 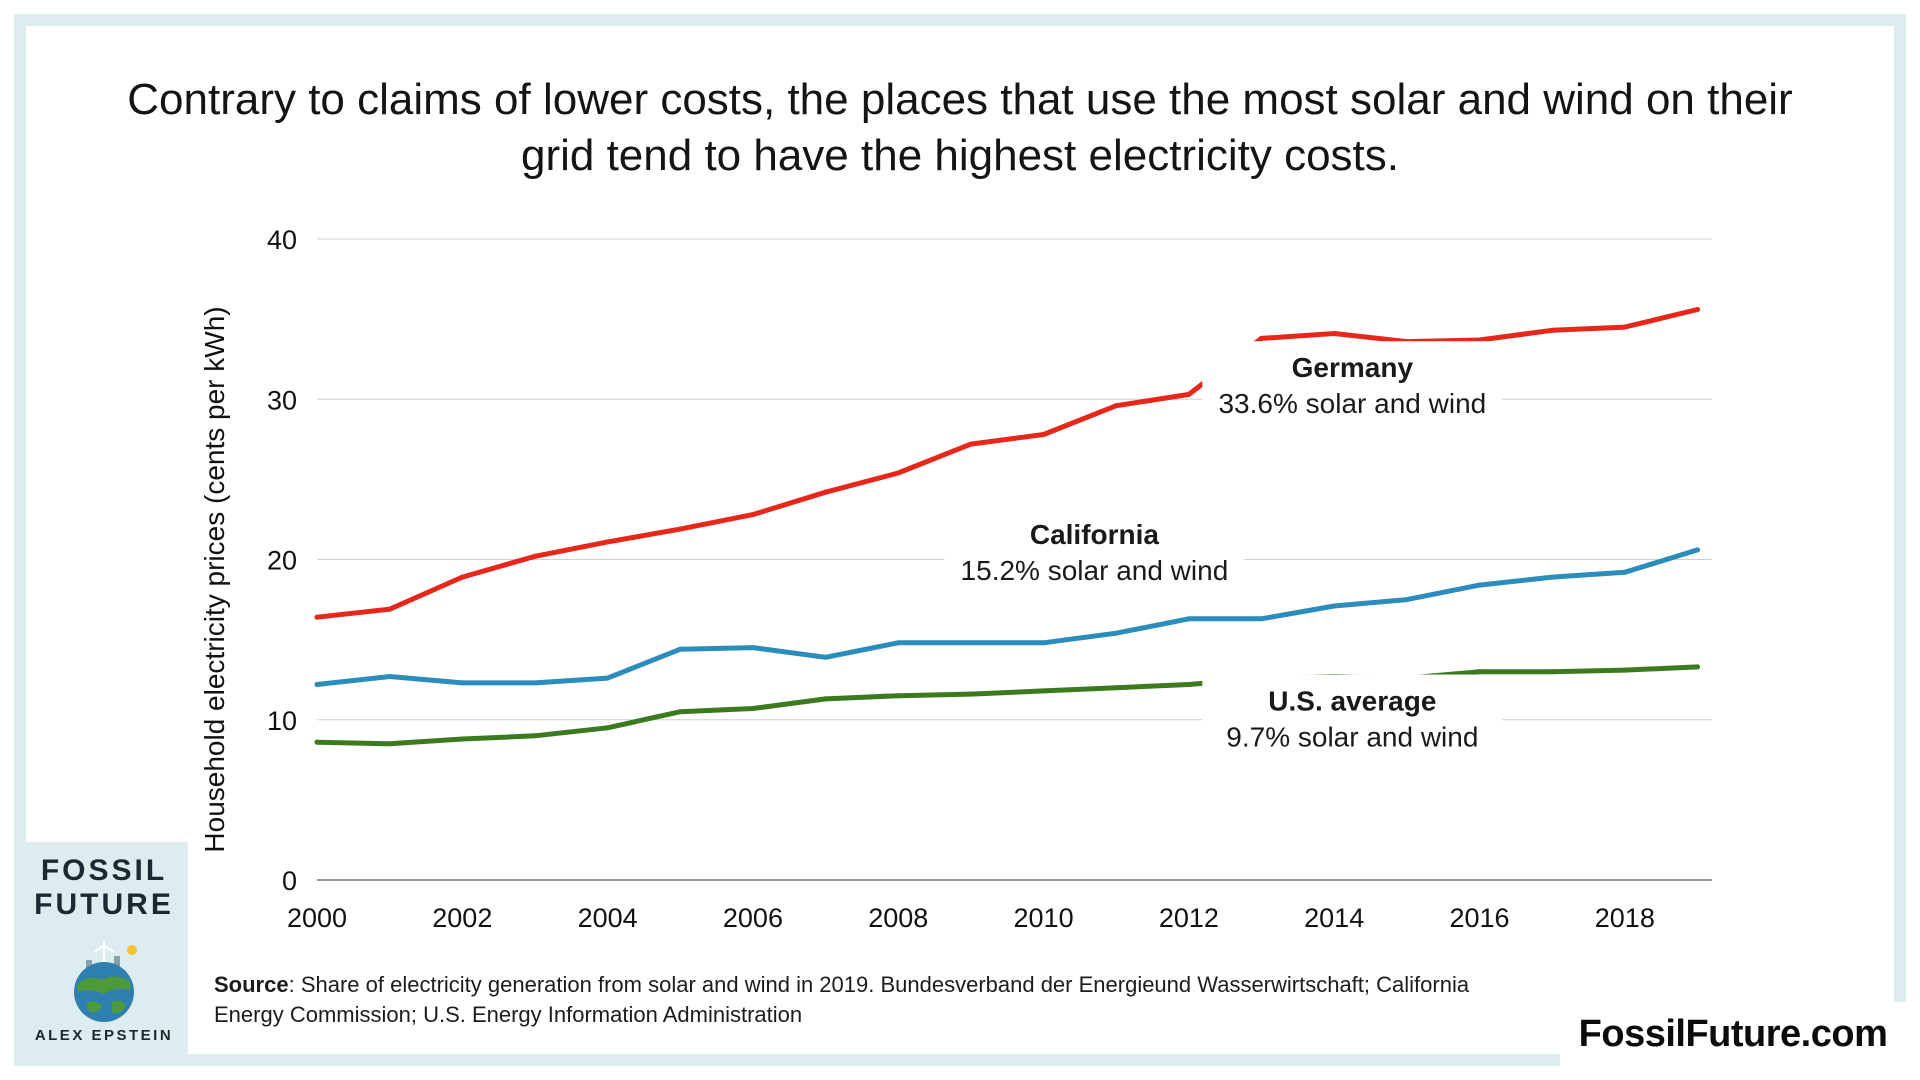 What do you see at coordinates (608, 918) in the screenshot?
I see `x-tick-label: 2004` at bounding box center [608, 918].